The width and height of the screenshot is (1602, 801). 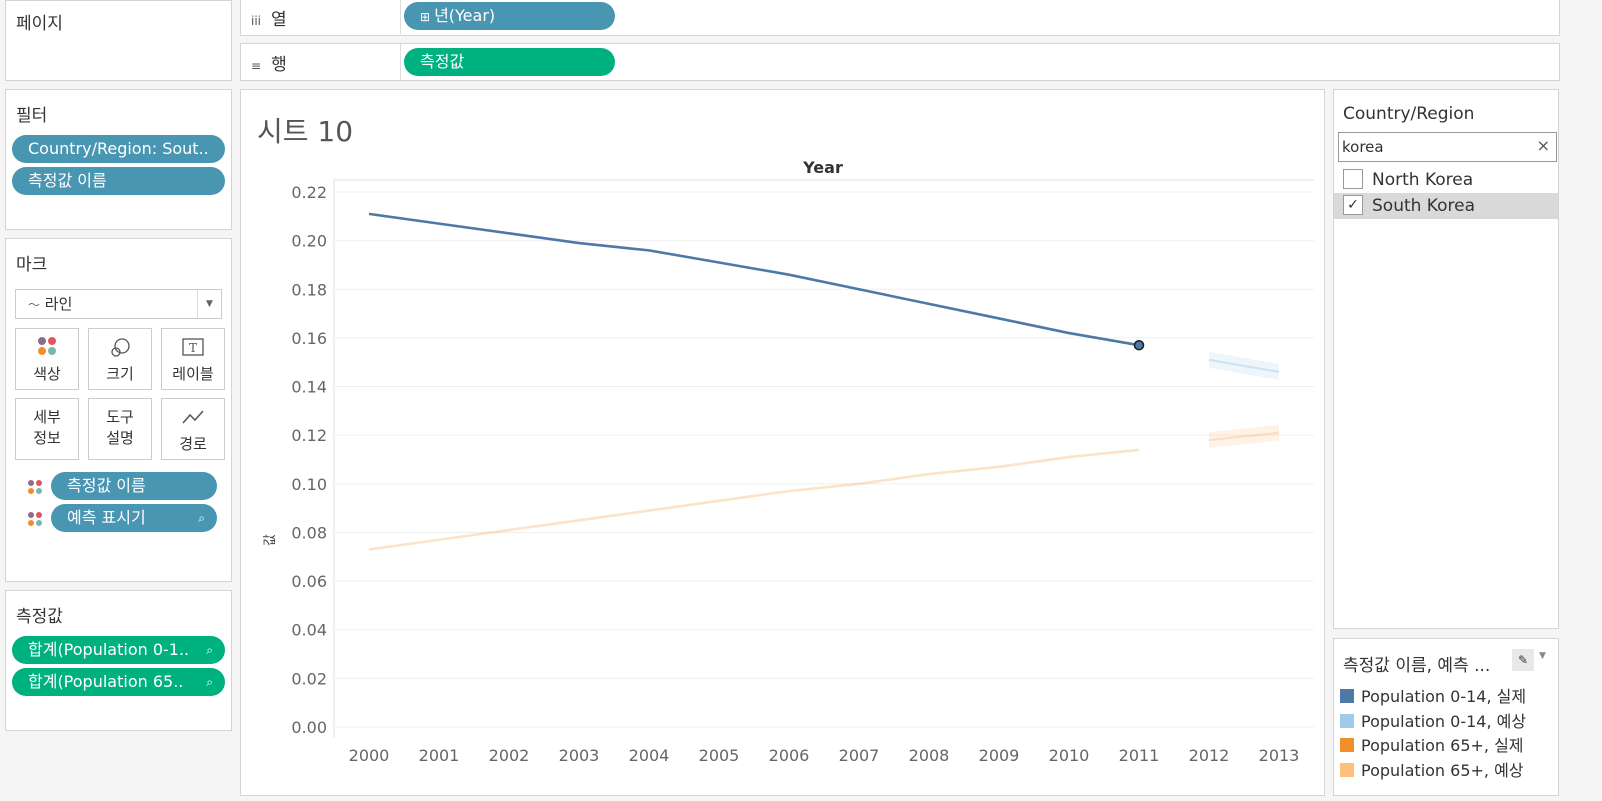 I want to click on column-header-year: Year, so click(x=823, y=167).